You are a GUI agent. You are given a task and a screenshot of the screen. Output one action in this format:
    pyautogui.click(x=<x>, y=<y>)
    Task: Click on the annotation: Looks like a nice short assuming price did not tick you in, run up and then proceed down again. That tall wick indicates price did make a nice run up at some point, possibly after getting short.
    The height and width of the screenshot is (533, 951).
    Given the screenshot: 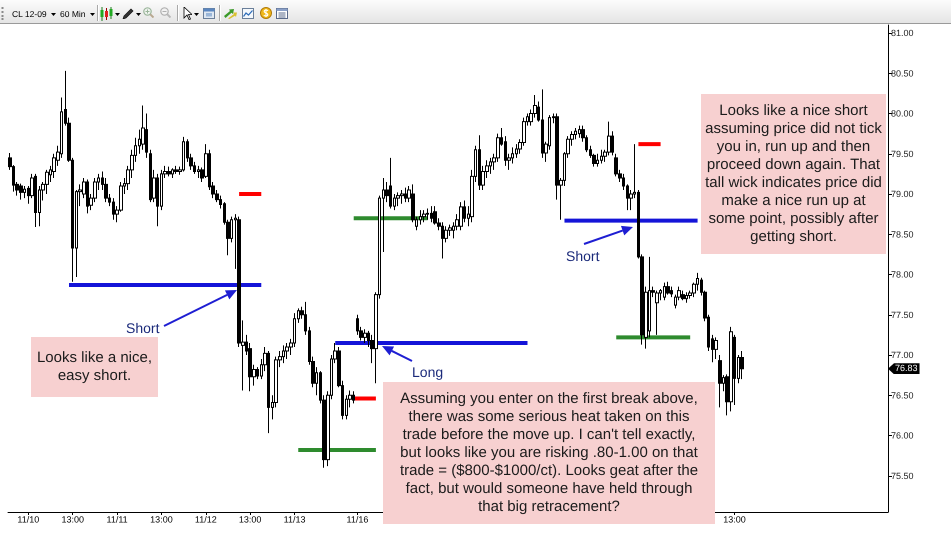 What is the action you would take?
    pyautogui.click(x=793, y=174)
    